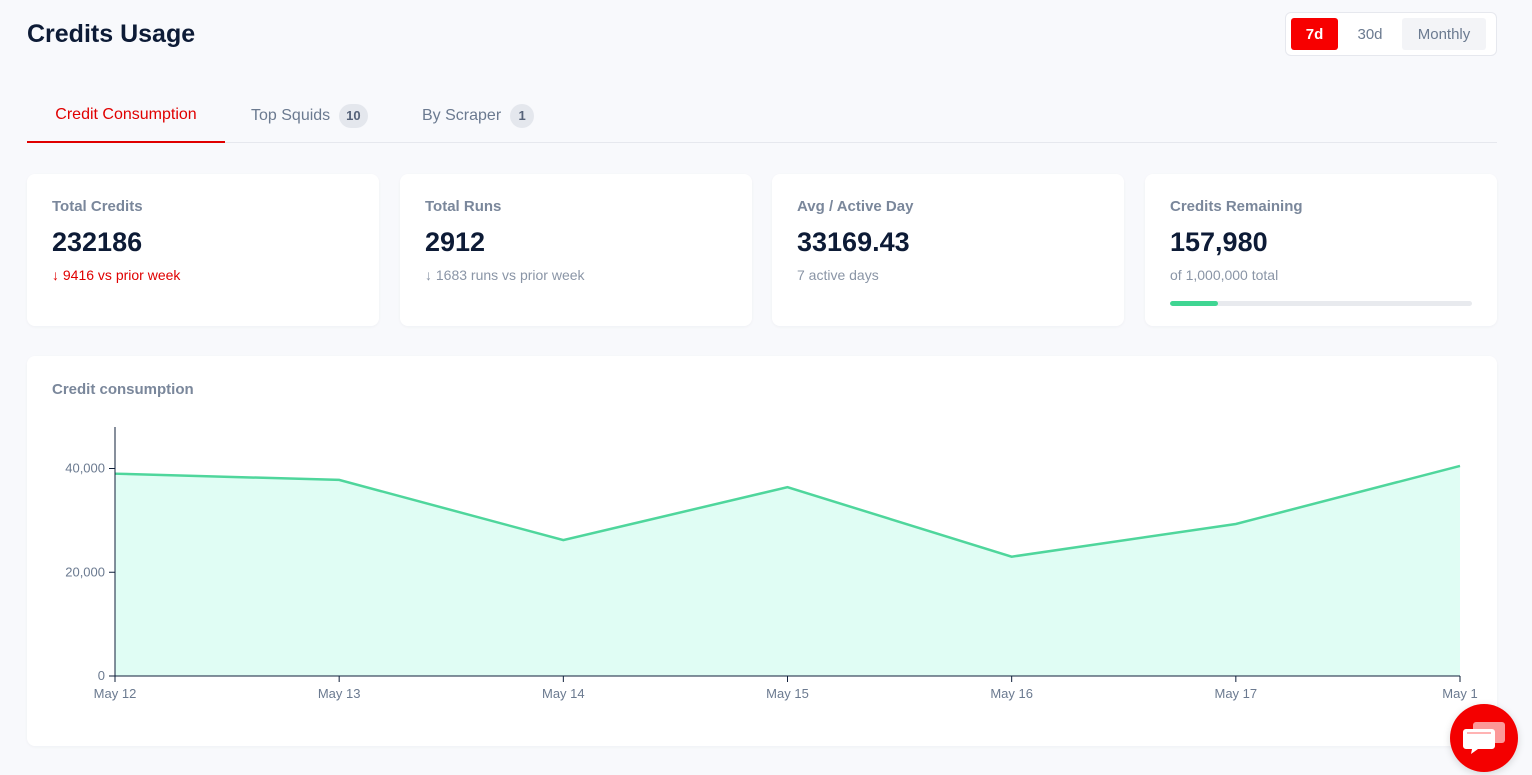  I want to click on tab-top-squids: Top Squids 10, so click(309, 115).